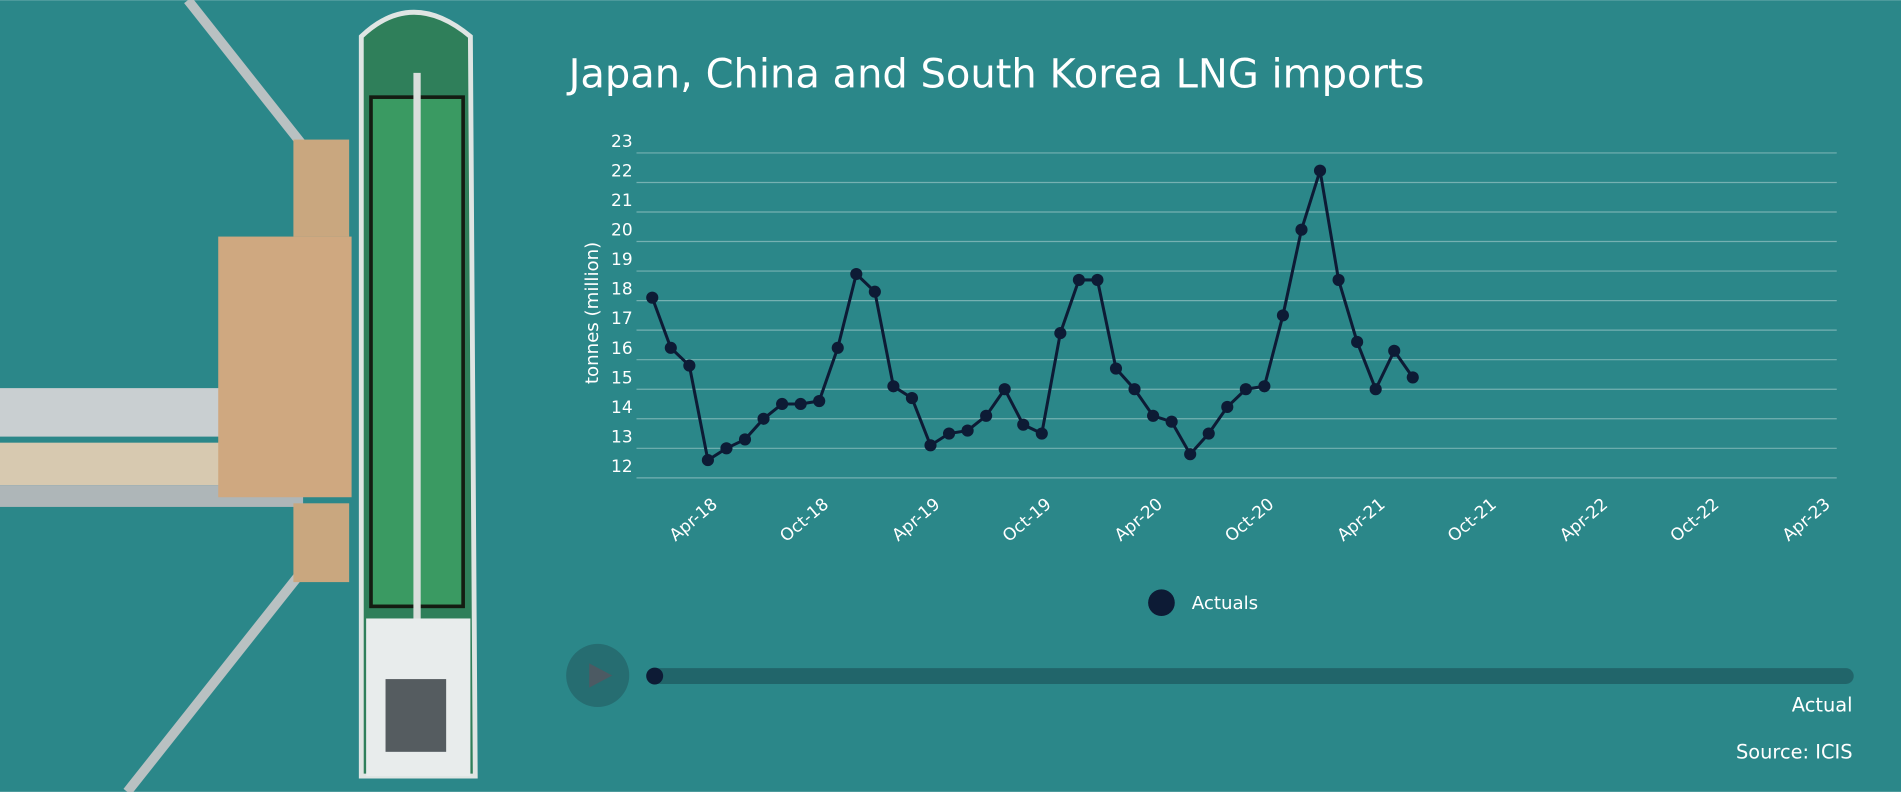  What do you see at coordinates (995, 75) in the screenshot?
I see `chart-title: Japan, China and South Korea LNG imports` at bounding box center [995, 75].